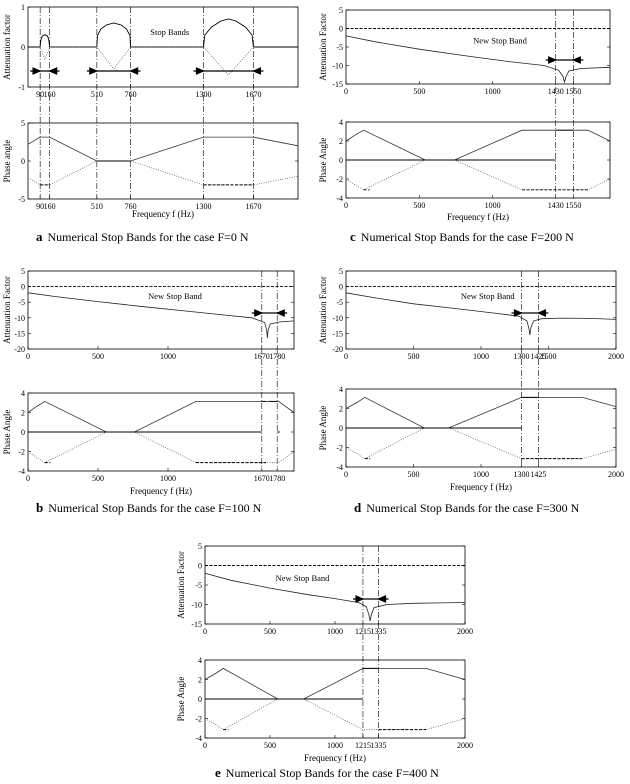 This screenshot has height=784, width=630. What do you see at coordinates (148, 237) in the screenshot?
I see `panel-caption-text: Numerical Stop Bands for the case F=0 N` at bounding box center [148, 237].